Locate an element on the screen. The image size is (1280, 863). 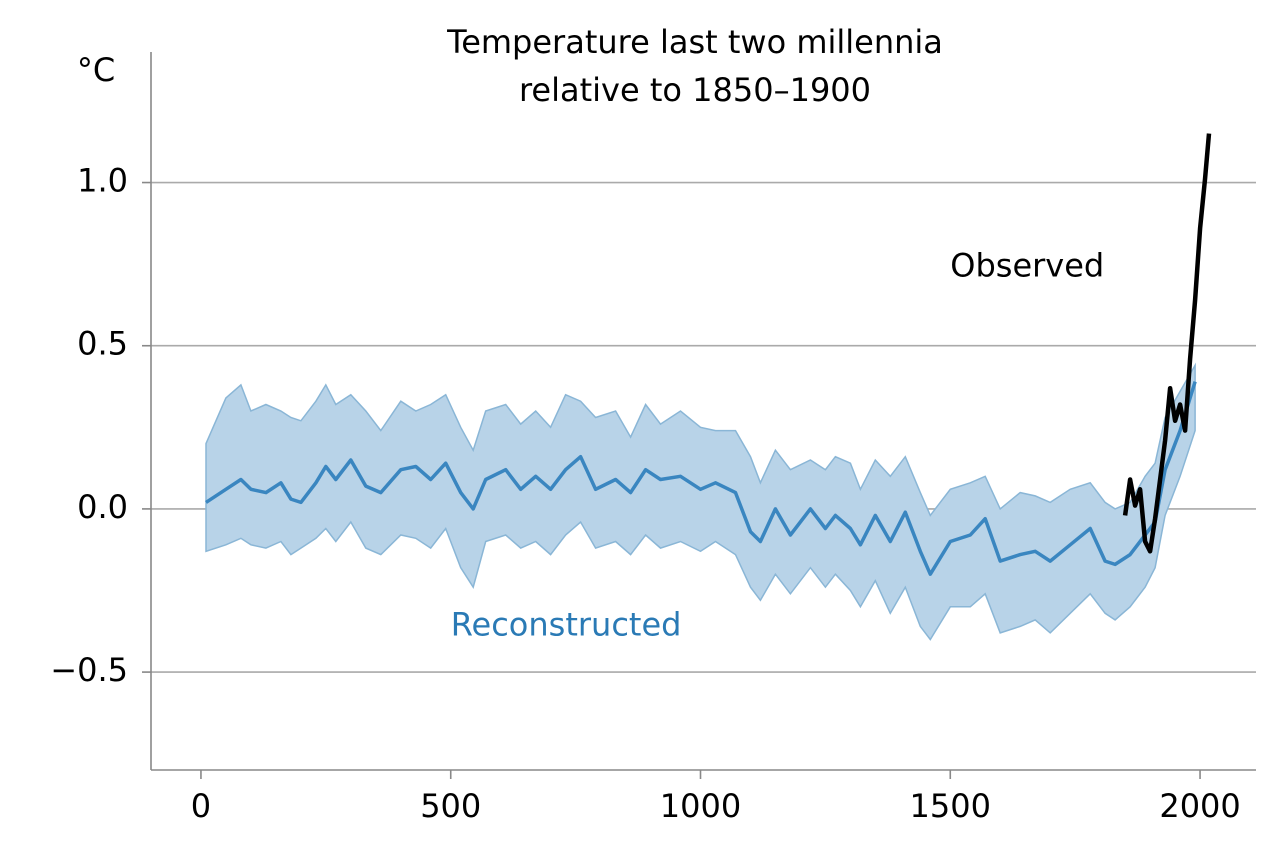
x-tick-label: 2000 is located at coordinates (1199, 806).